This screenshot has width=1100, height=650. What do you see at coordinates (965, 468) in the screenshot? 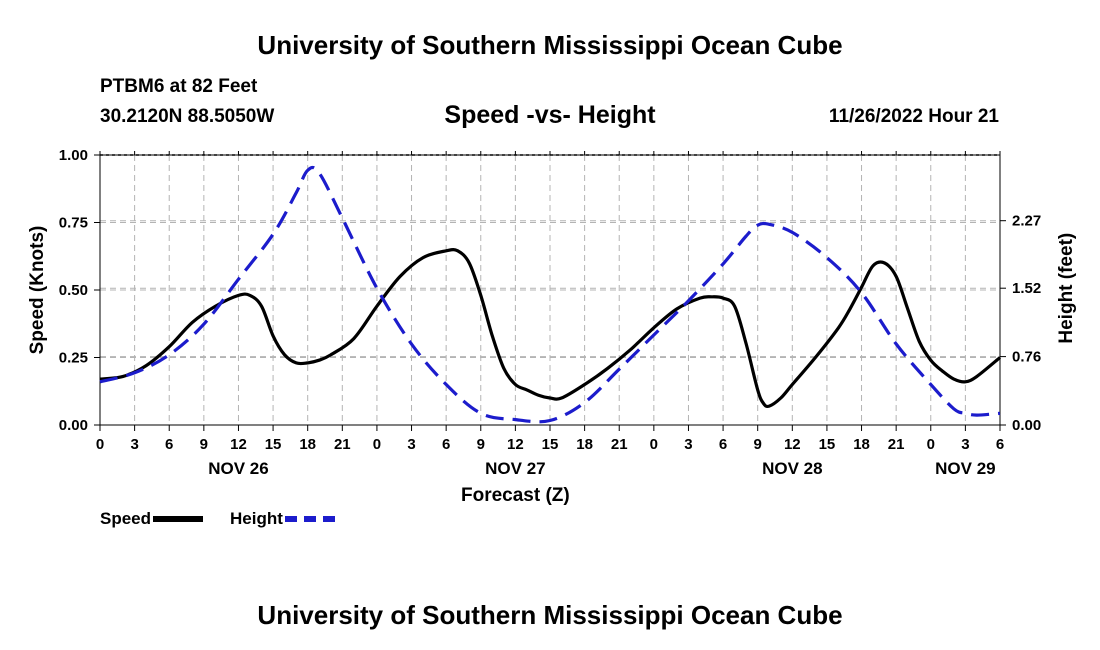
I see `x-day-label: NOV 29` at bounding box center [965, 468].